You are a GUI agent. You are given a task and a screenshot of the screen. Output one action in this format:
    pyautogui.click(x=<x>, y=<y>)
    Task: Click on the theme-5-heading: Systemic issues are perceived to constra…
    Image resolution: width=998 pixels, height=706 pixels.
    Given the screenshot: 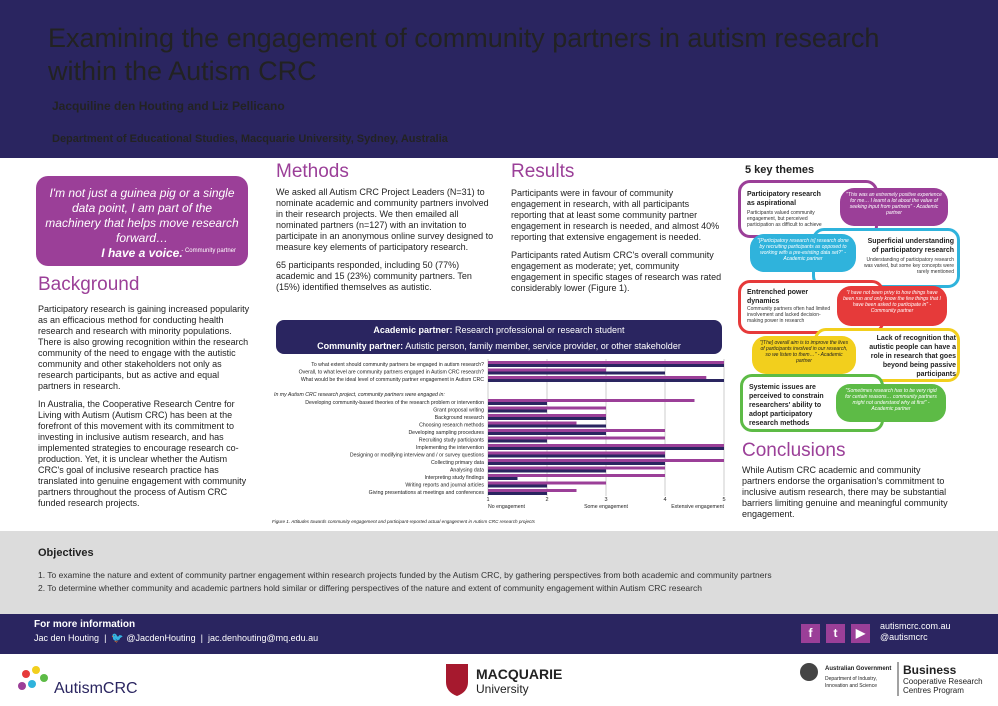 What is the action you would take?
    pyautogui.click(x=786, y=405)
    